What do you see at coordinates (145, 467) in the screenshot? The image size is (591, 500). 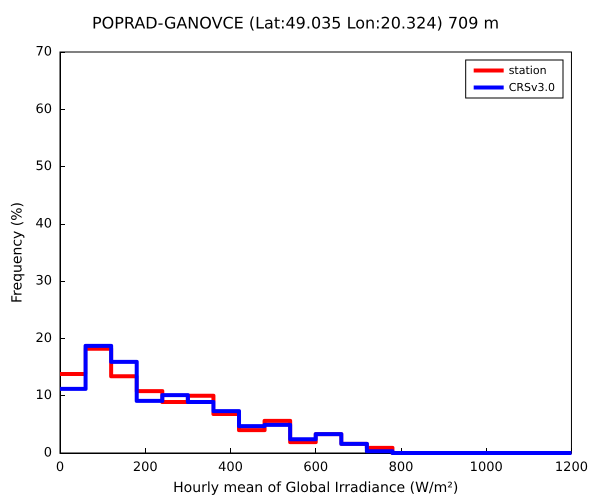 I see `x-tick-label: 200` at bounding box center [145, 467].